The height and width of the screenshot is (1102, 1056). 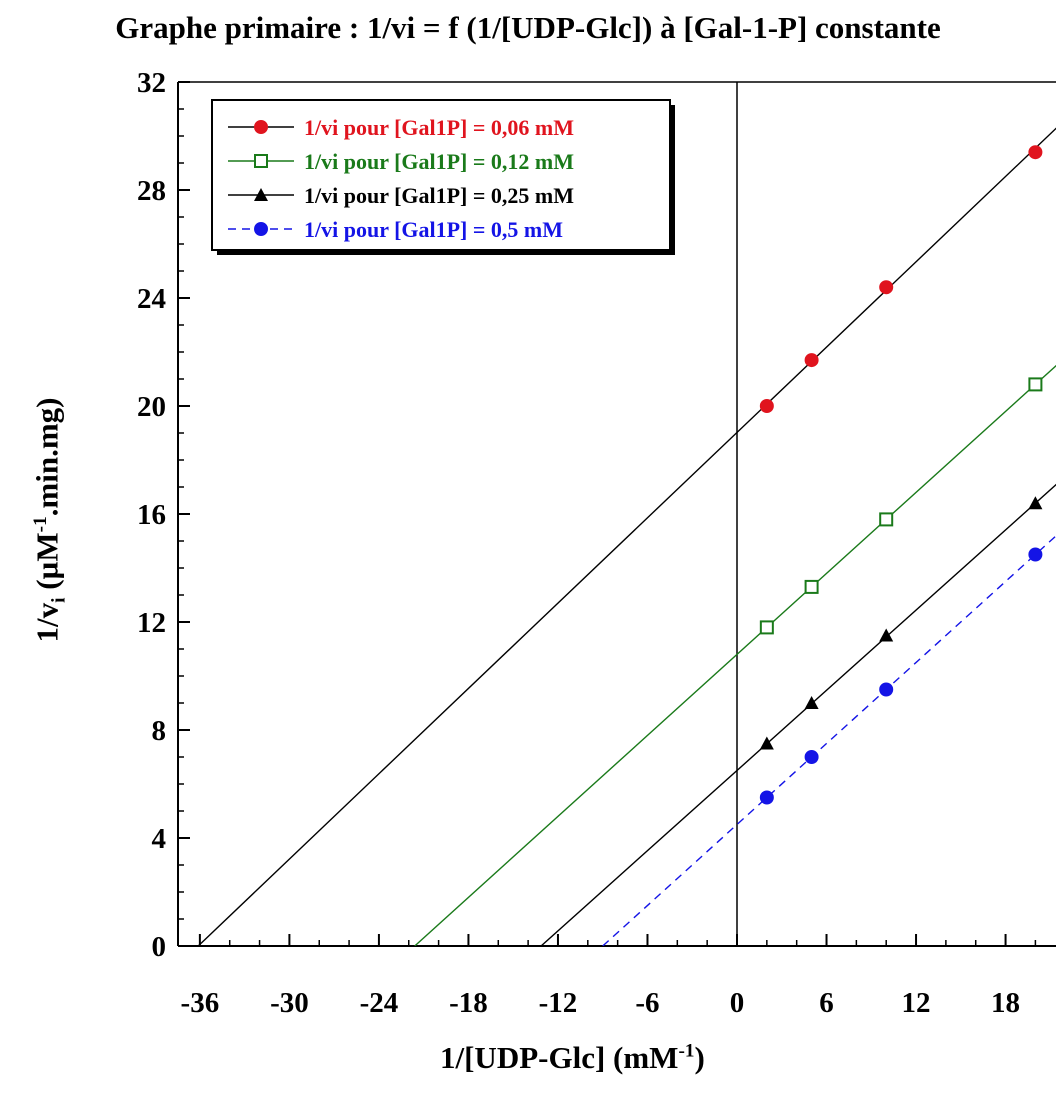 I want to click on x-tick-label: -36, so click(x=200, y=1003).